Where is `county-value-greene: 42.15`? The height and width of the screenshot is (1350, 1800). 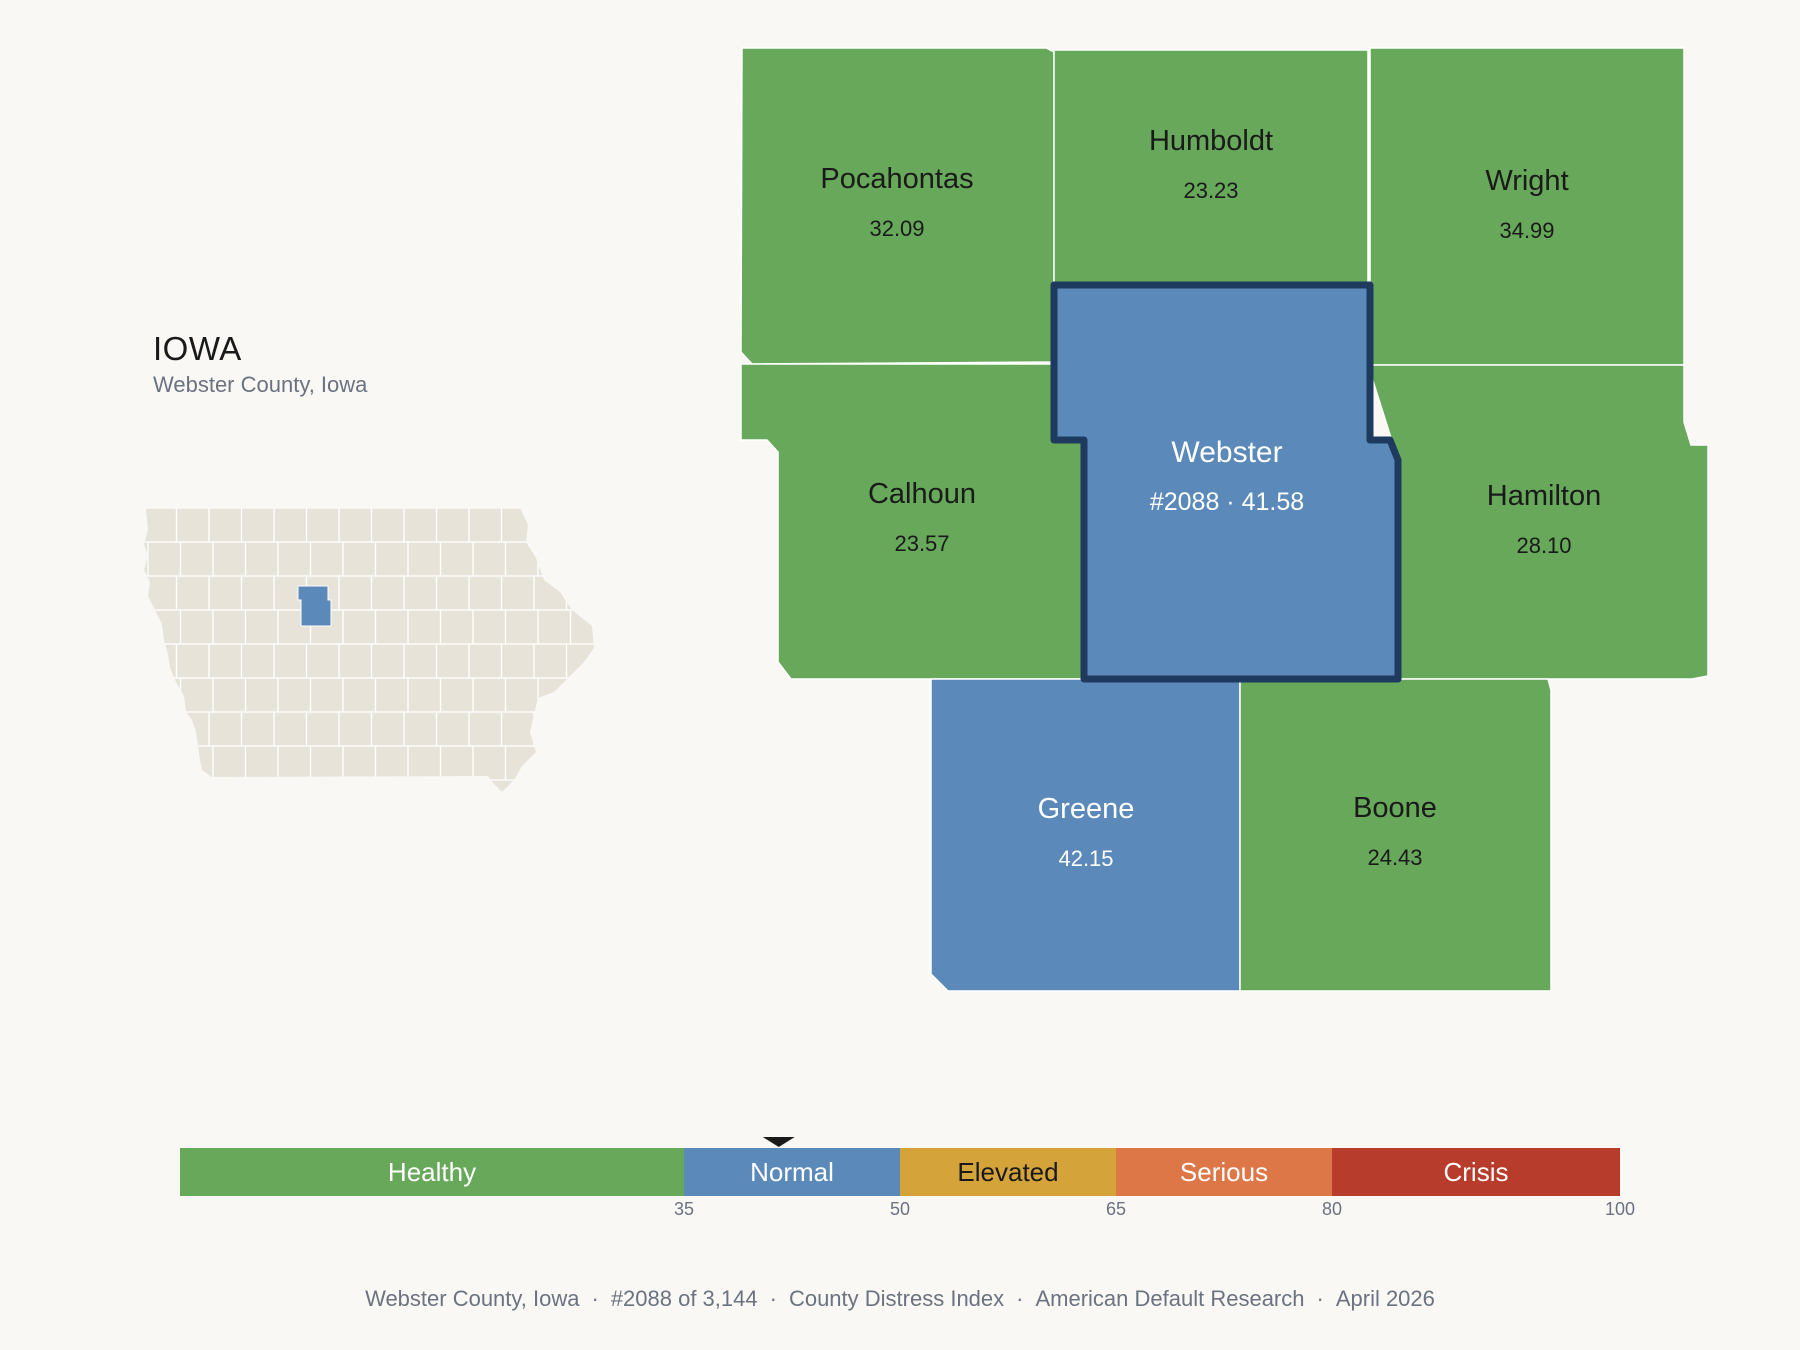 county-value-greene: 42.15 is located at coordinates (1085, 858).